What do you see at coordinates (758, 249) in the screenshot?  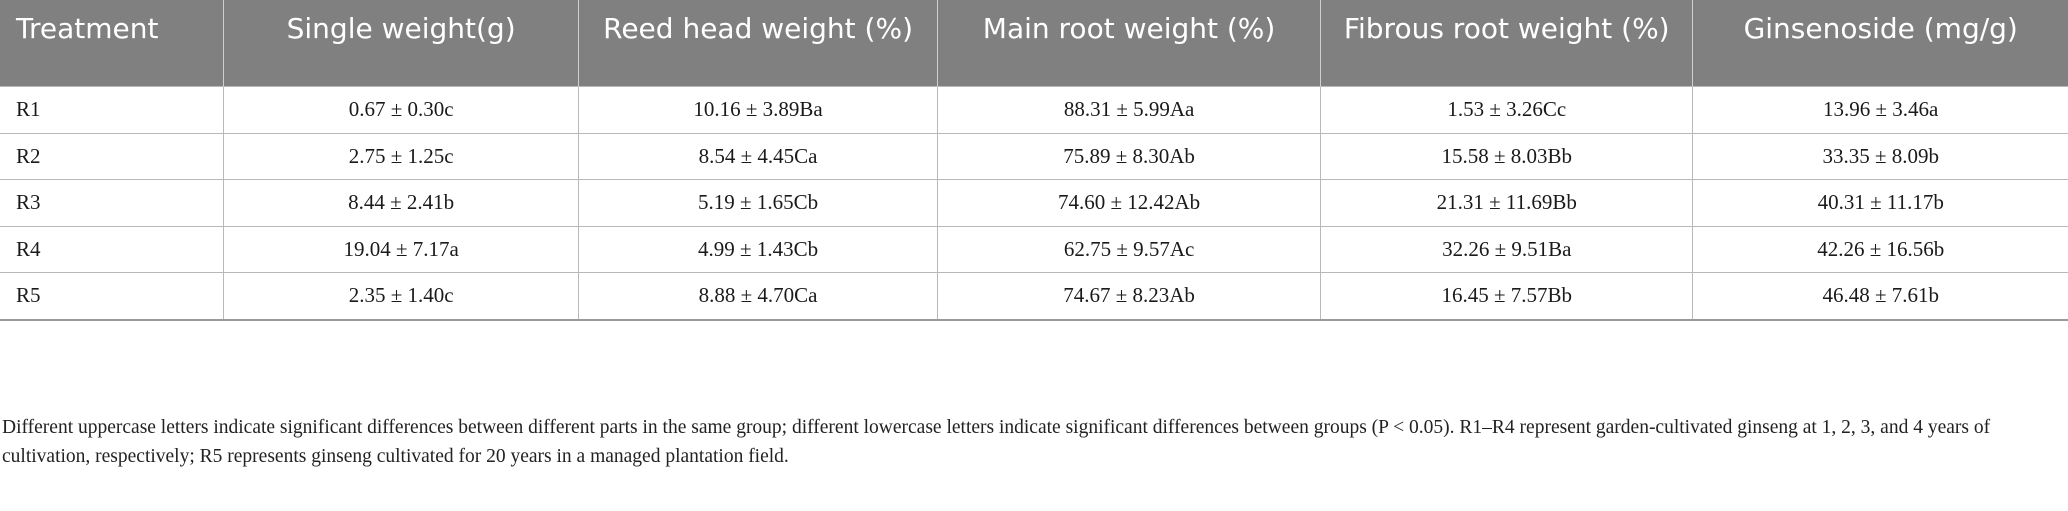 I see `cell-reed-head-weight: 4.99 ± 1.43Cb` at bounding box center [758, 249].